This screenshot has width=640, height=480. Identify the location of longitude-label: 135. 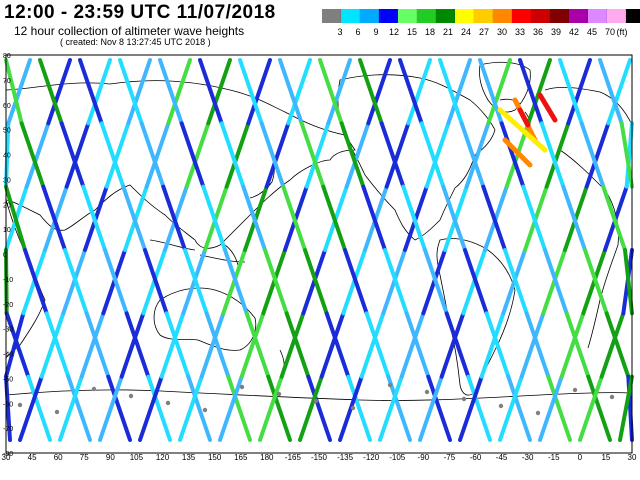
(189, 457).